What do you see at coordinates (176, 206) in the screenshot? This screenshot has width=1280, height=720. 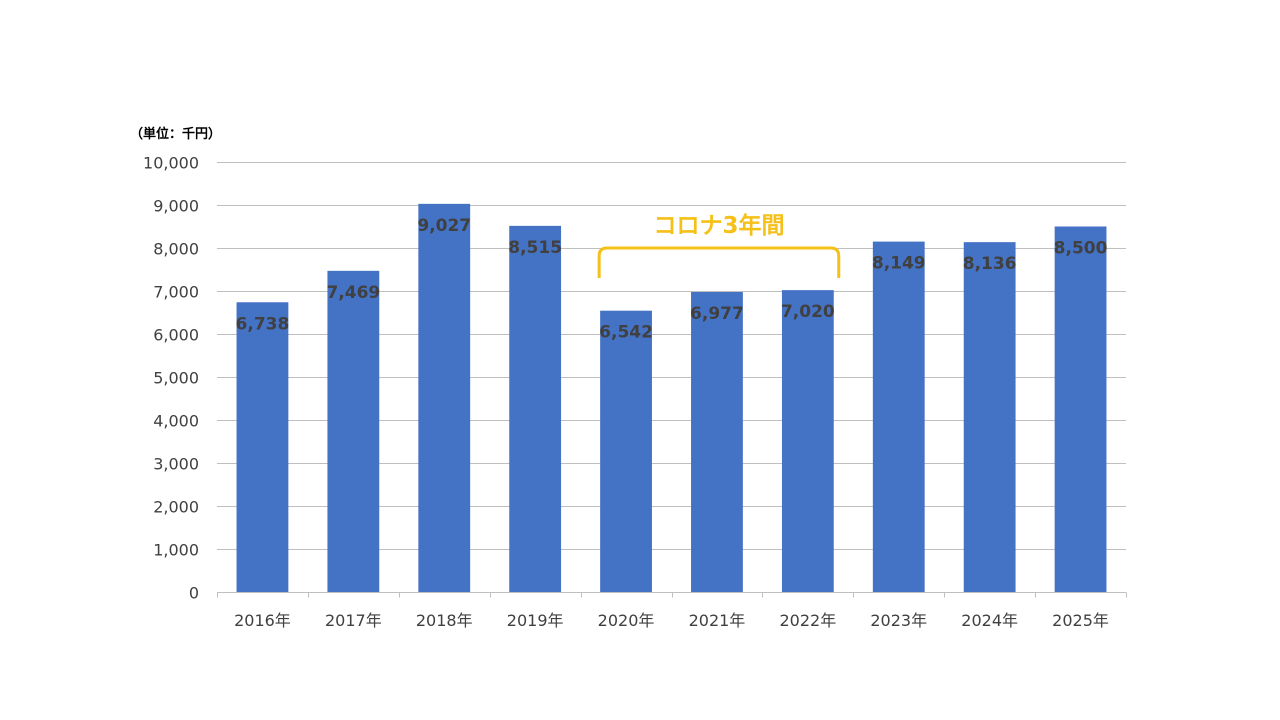 I see `y-tick-label: 9,000` at bounding box center [176, 206].